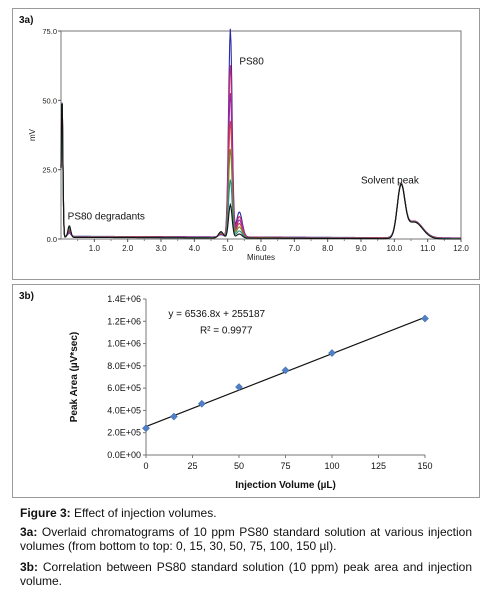  Describe the element at coordinates (124, 344) in the screenshot. I see `y-tick-label: 1.0E+06` at that location.